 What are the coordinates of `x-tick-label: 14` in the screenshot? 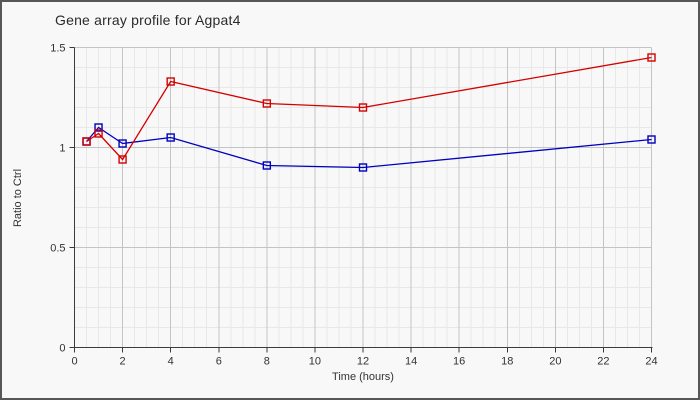 It's located at (411, 362).